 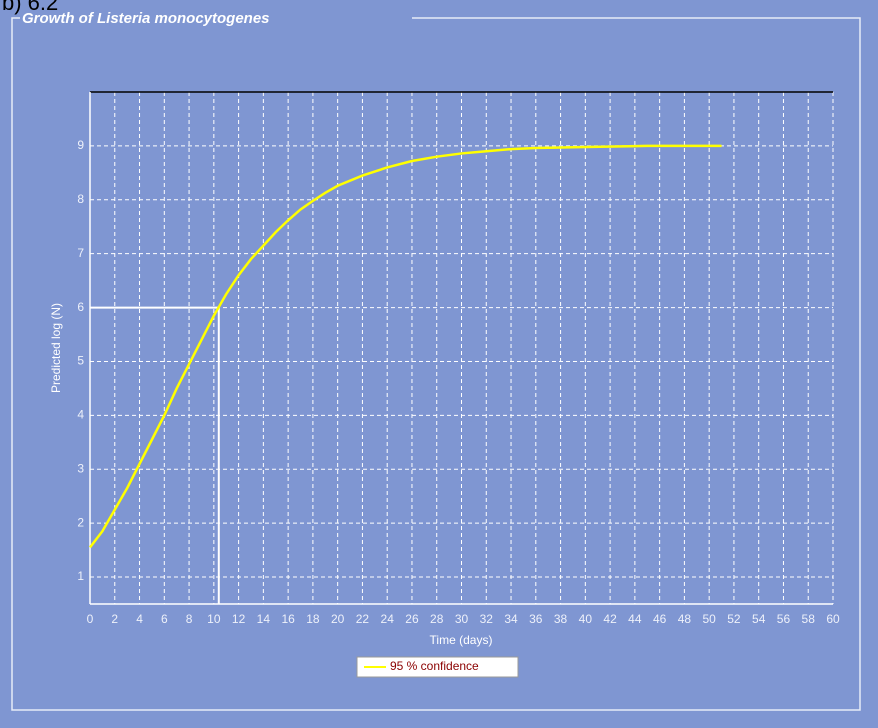 I want to click on x-tick-label: 12, so click(x=239, y=619).